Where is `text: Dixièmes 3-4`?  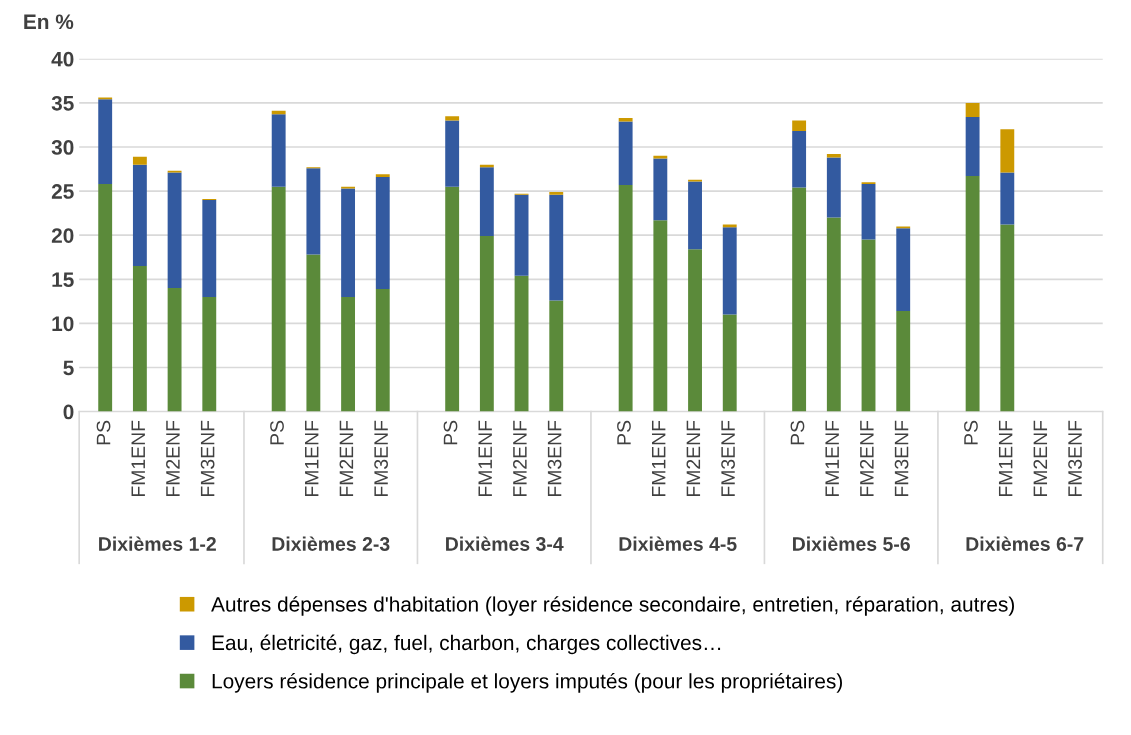
text: Dixièmes 3-4 is located at coordinates (505, 543).